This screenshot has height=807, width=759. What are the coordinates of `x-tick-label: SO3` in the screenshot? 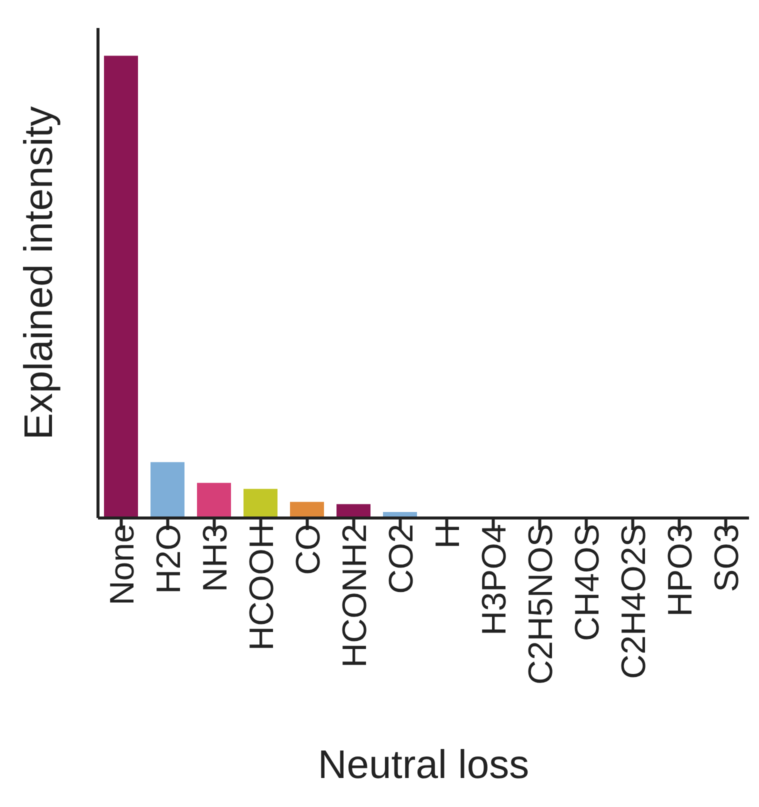 It's located at (727, 558).